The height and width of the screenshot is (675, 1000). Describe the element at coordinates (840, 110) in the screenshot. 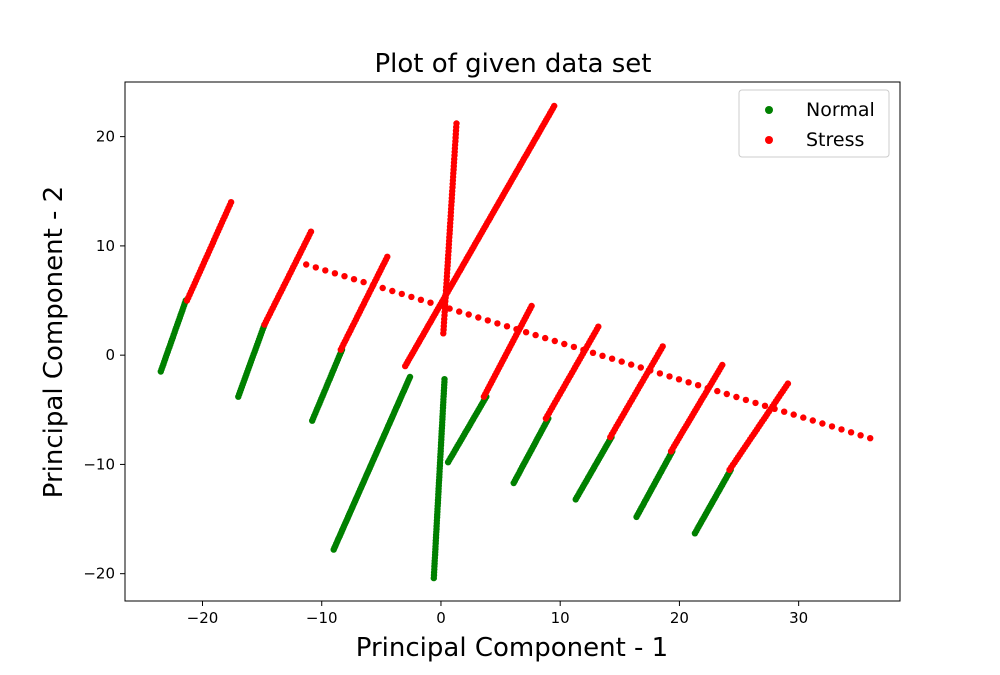

I see `legend-label-normal: Normal` at that location.